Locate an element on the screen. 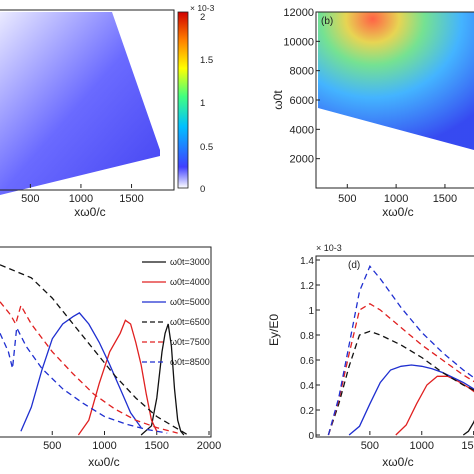 The width and height of the screenshot is (474, 474). colorbar-tick: 1 is located at coordinates (202, 103).